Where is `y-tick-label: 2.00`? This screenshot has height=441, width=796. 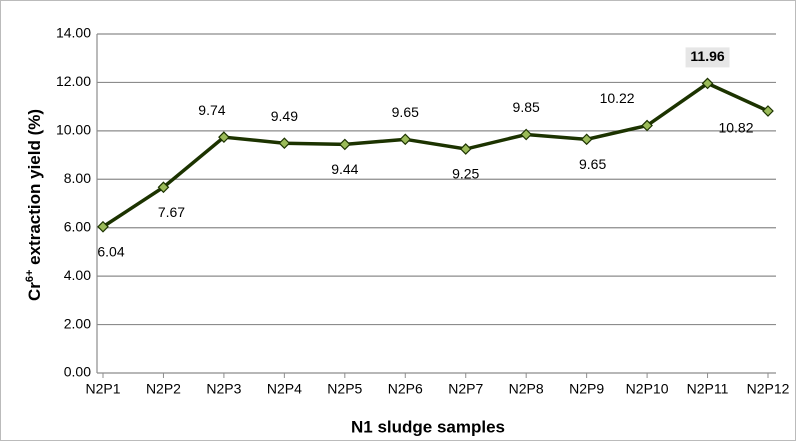 y-tick-label: 2.00 is located at coordinates (77, 323).